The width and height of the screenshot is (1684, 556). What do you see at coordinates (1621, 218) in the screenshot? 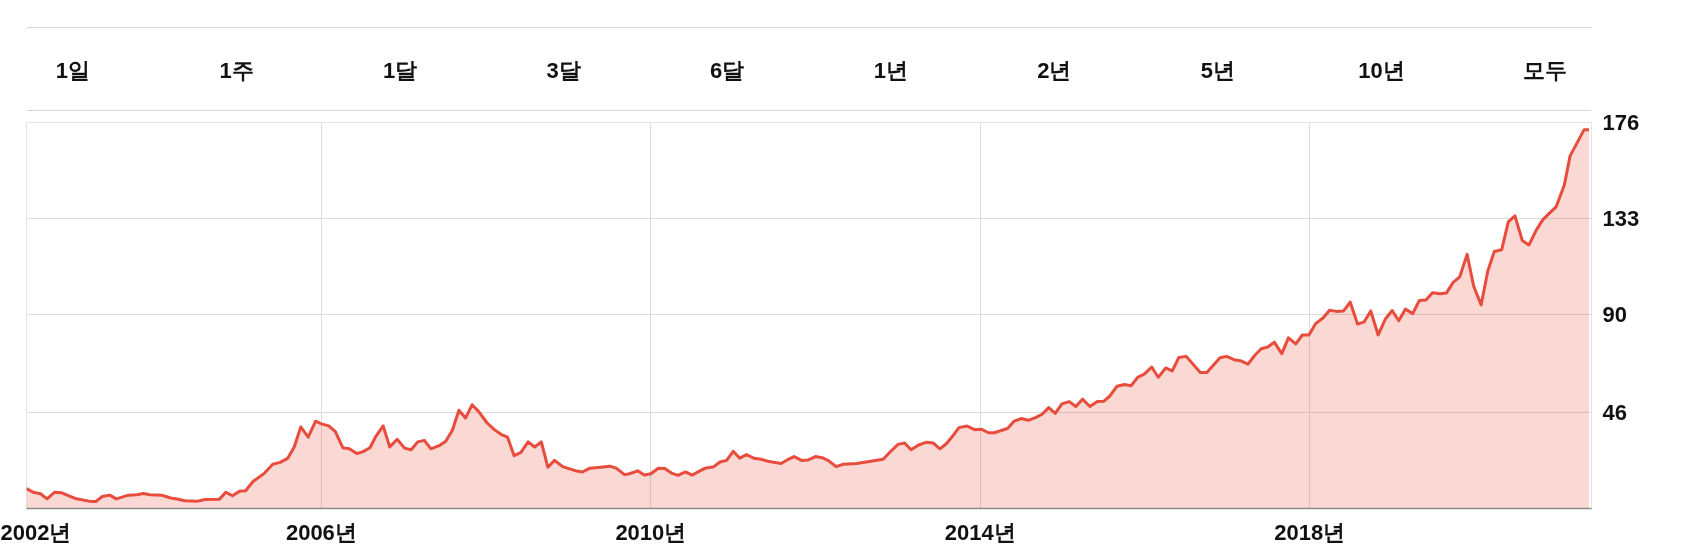
I see `y-tick-label: 133` at bounding box center [1621, 218].